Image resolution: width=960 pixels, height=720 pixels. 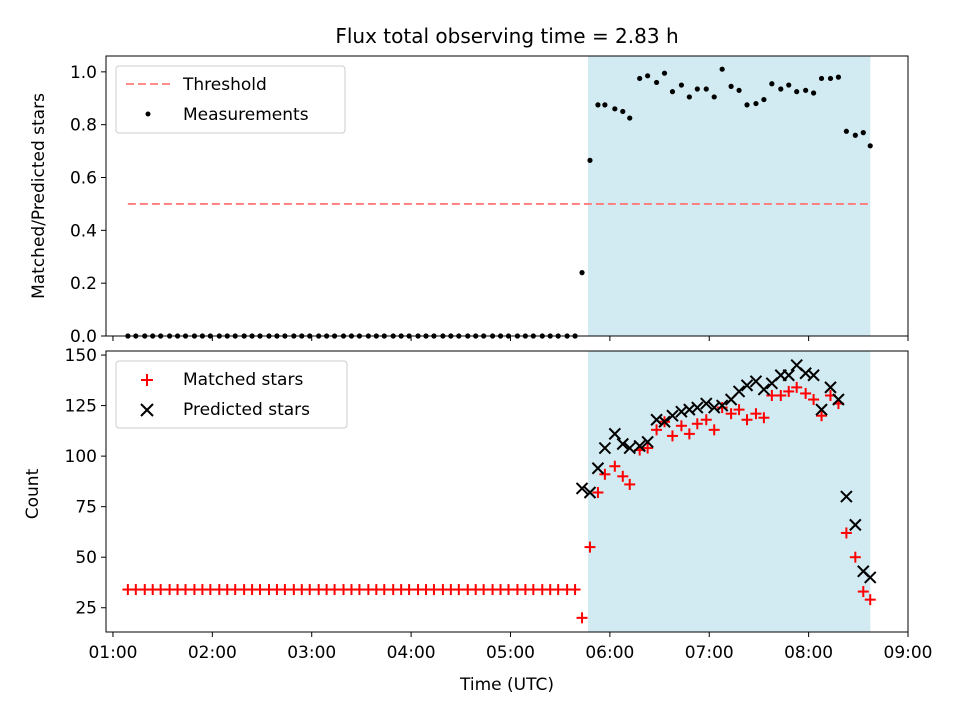 I want to click on bottom-x-tick-label: 07:00, so click(x=709, y=653).